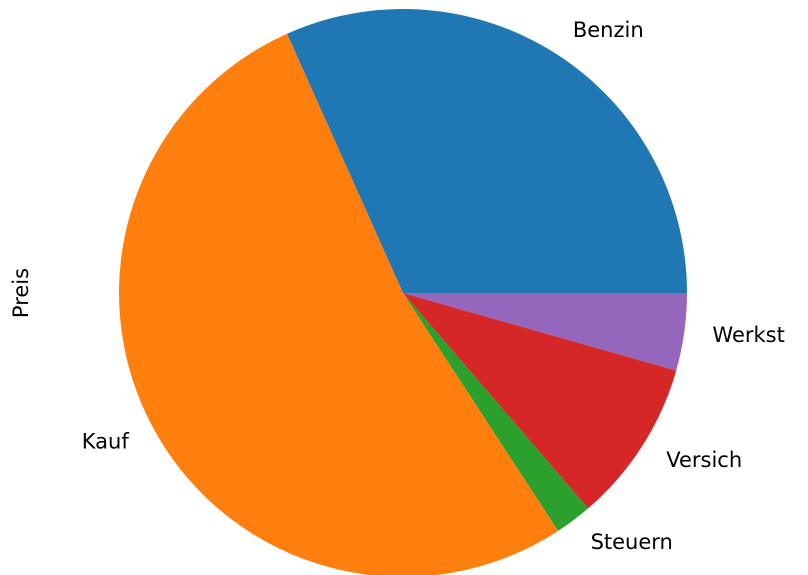  Describe the element at coordinates (748, 335) in the screenshot. I see `slice-label: Werkst` at that location.